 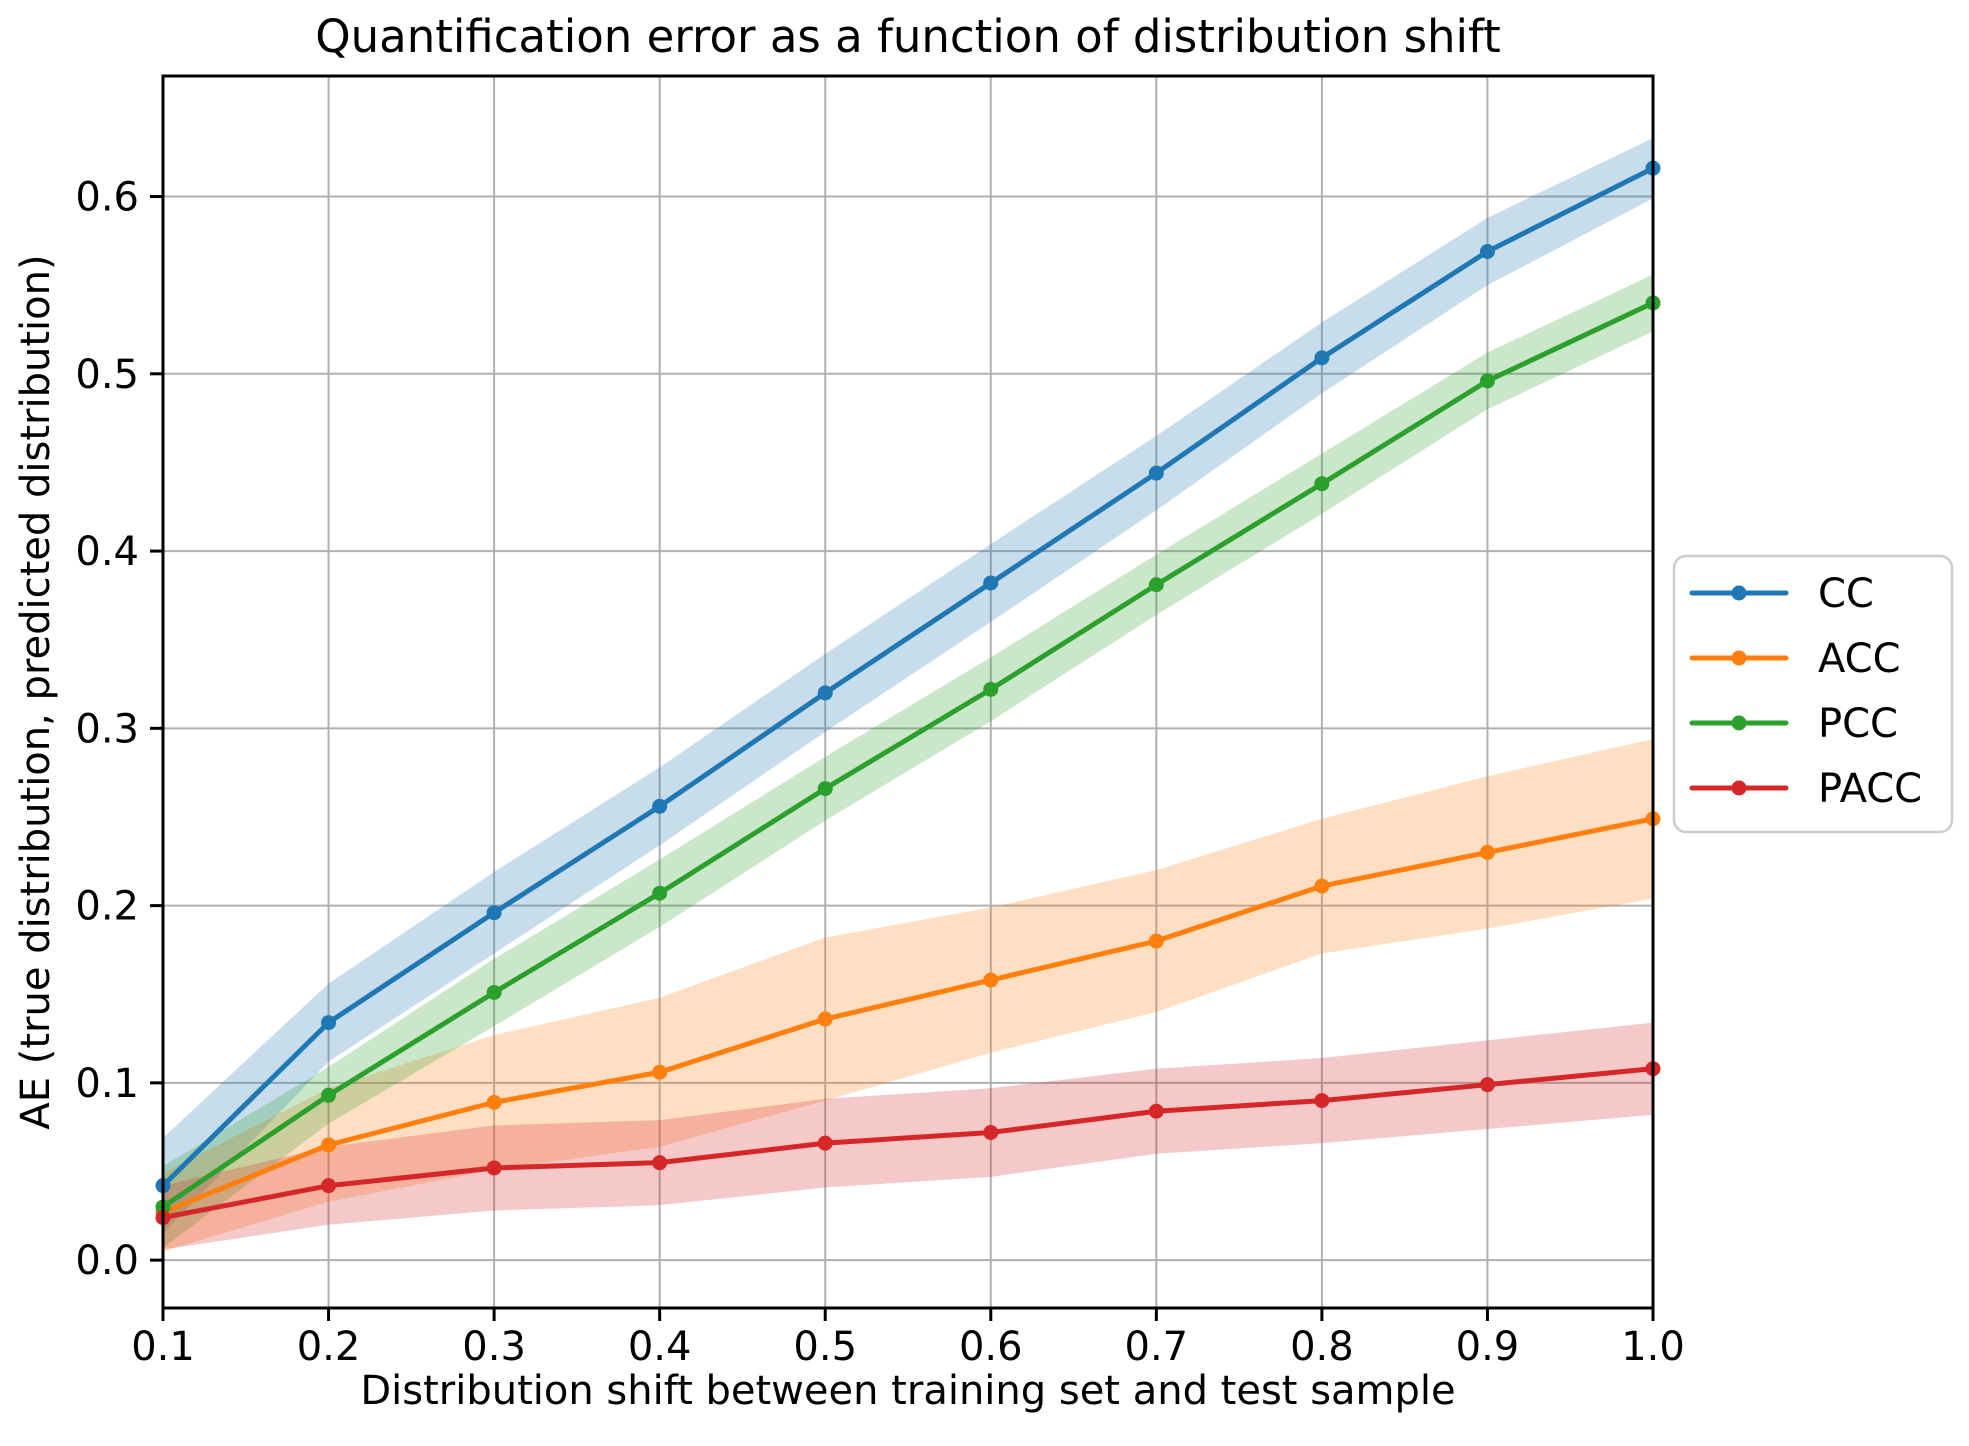 What do you see at coordinates (1858, 724) in the screenshot?
I see `legend-label-PCC: PCC` at bounding box center [1858, 724].